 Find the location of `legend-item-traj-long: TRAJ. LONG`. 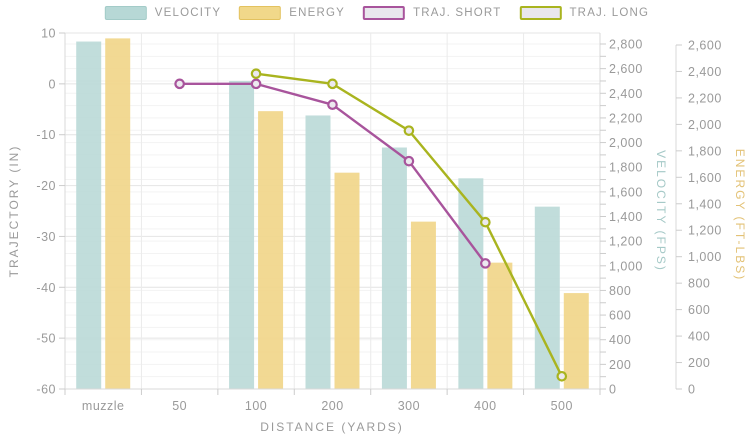

legend-item-traj-long: TRAJ. LONG is located at coordinates (584, 13).